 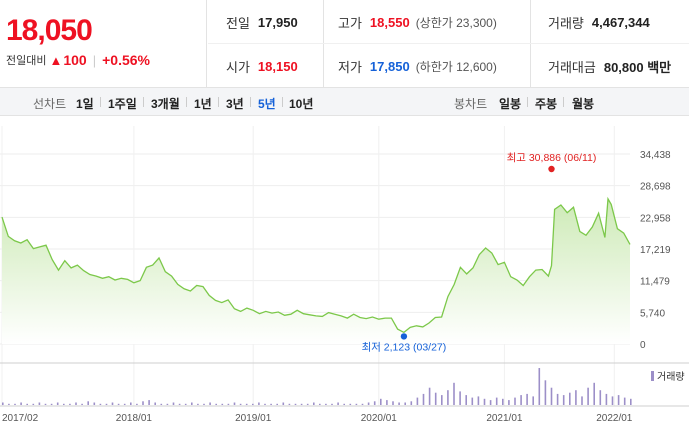 I want to click on tab-3-years: 3년, so click(x=235, y=104).